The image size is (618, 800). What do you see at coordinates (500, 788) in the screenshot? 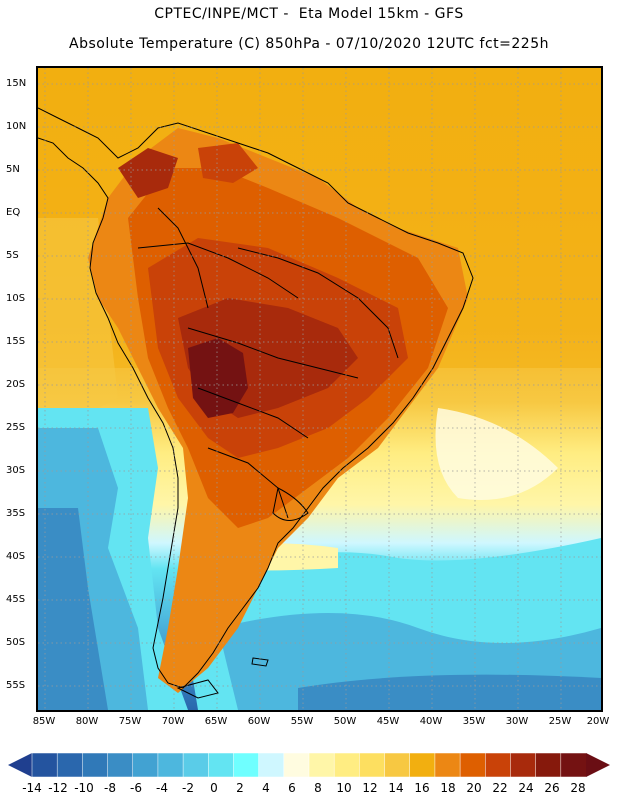
I see `colorbar-label-22: 22` at bounding box center [500, 788].